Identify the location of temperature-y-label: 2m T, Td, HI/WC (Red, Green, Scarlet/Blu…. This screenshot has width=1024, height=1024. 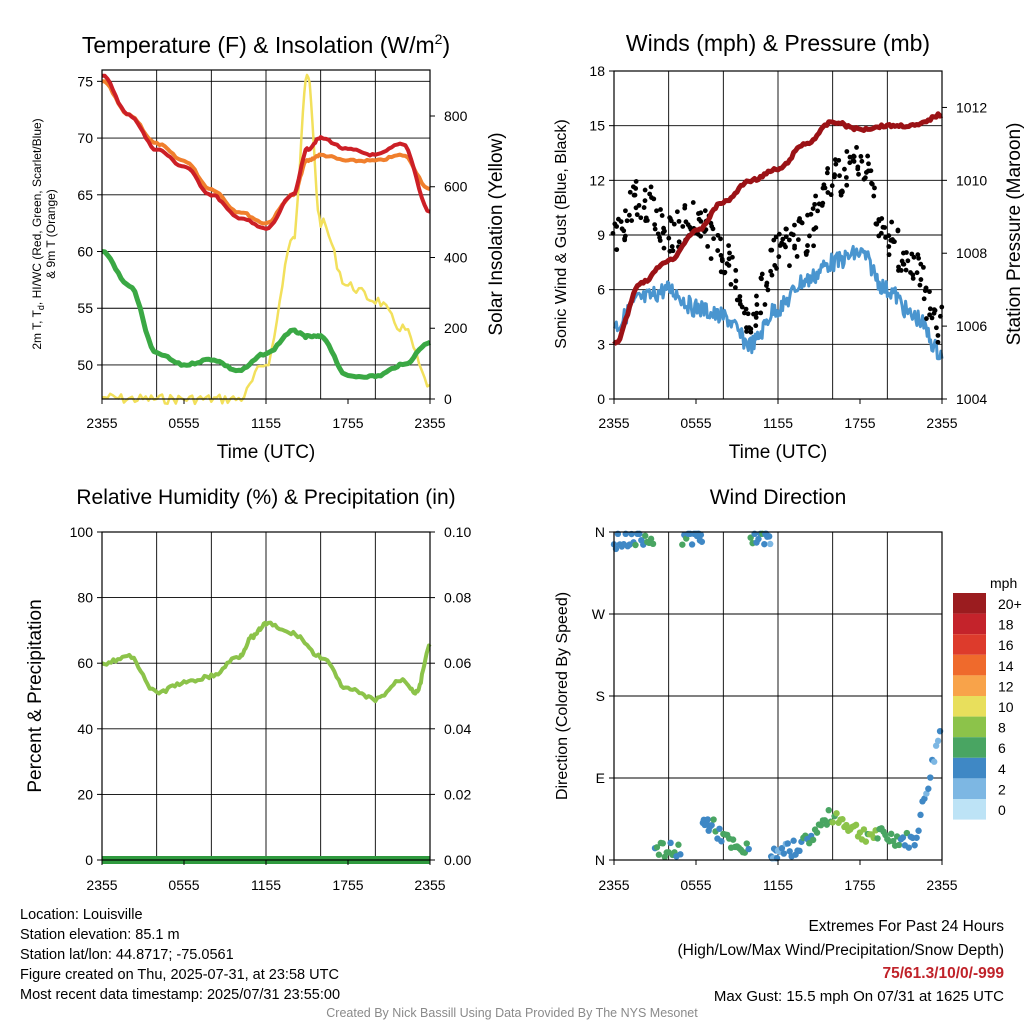
(38, 233).